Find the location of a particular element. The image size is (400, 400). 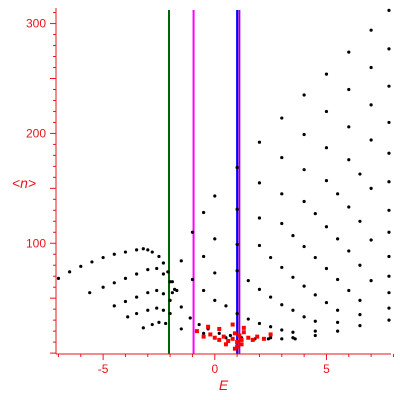

x-tick-label: -5 is located at coordinates (103, 369).